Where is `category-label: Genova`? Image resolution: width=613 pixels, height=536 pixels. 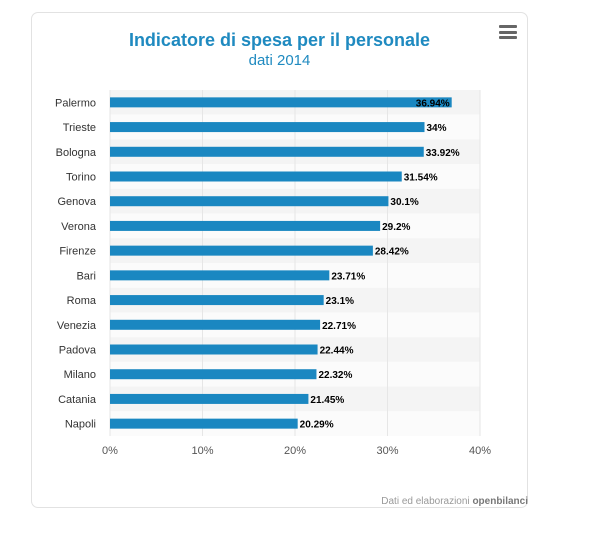
category-label: Genova is located at coordinates (76, 202).